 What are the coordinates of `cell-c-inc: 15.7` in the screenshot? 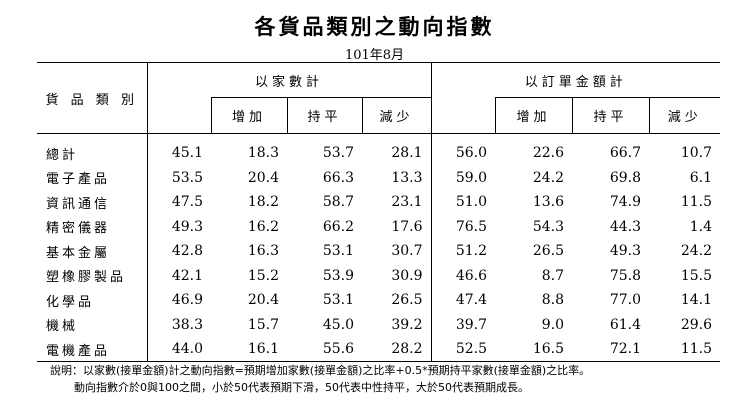 It's located at (263, 324).